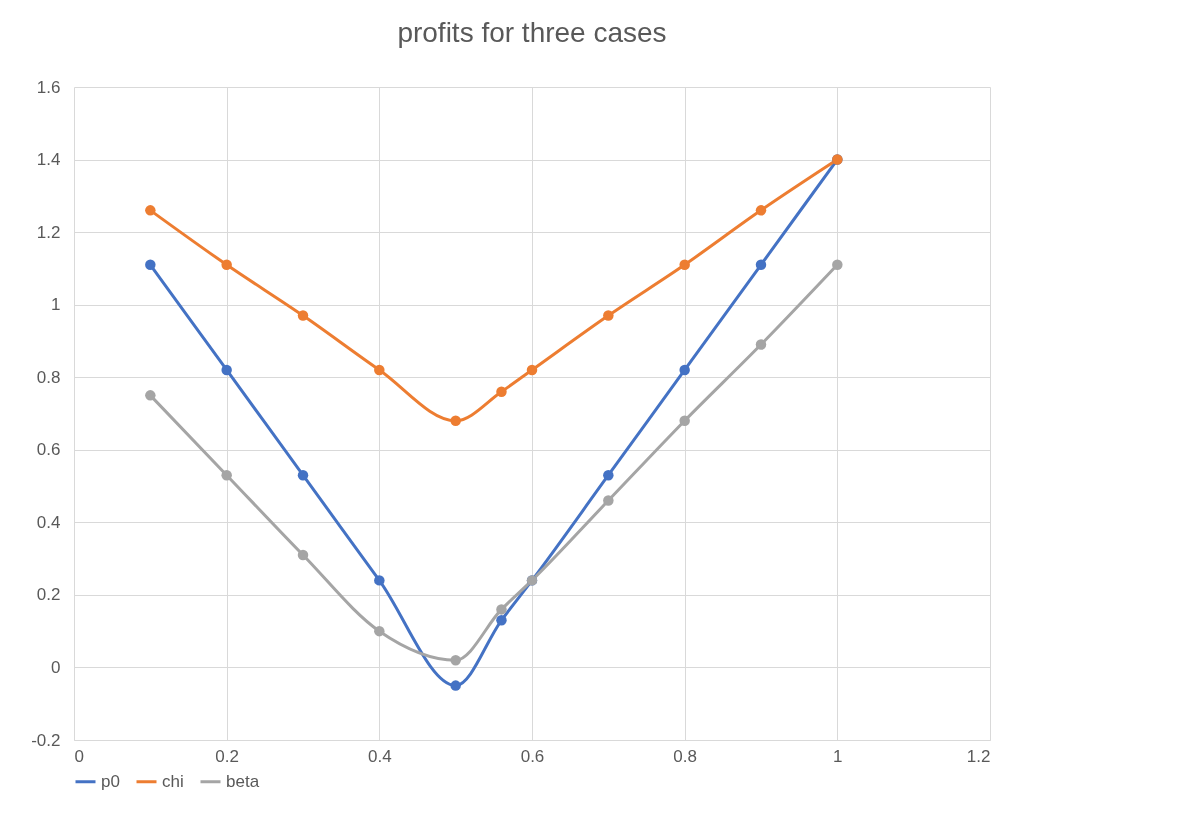  What do you see at coordinates (48, 160) in the screenshot?
I see `y-tick-label: 1.4` at bounding box center [48, 160].